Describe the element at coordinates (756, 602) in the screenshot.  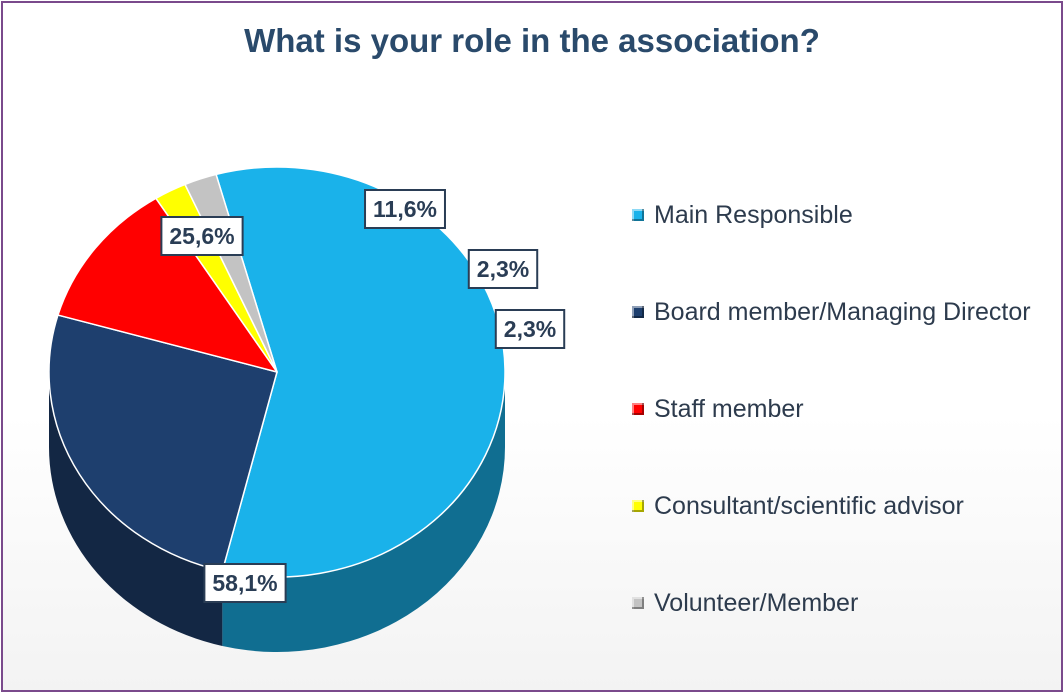
I see `legend-label: Volunteer/Member` at that location.